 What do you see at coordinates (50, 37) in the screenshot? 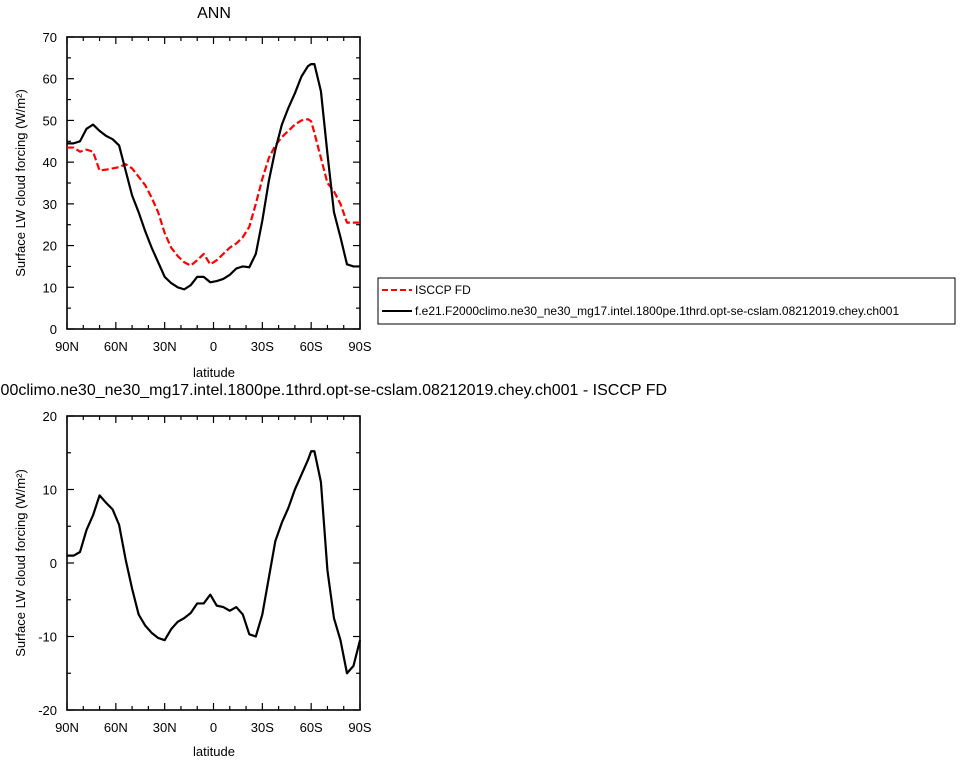
I see `y-tick-label: 70` at bounding box center [50, 37].